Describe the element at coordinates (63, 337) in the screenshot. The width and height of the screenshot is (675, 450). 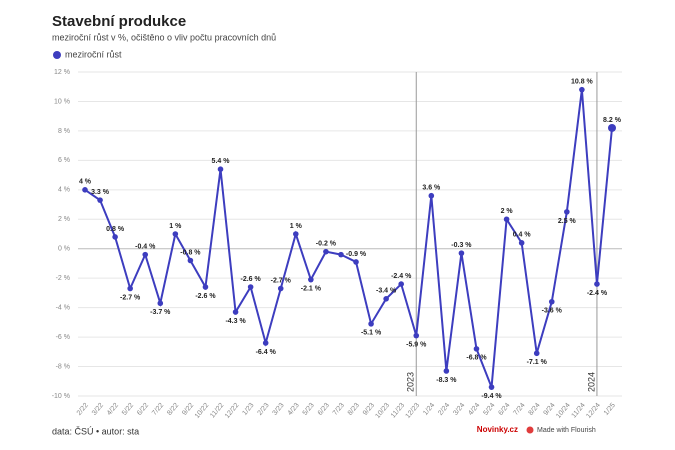
I see `y-tick-label: -6 %` at that location.